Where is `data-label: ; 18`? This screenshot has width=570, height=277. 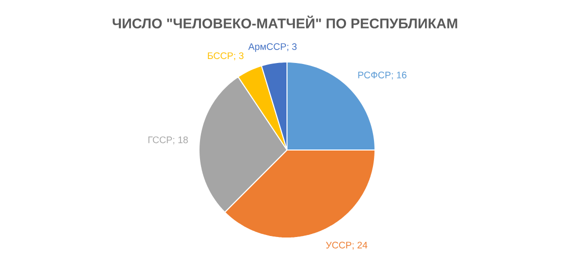
data-label: ; 18 is located at coordinates (180, 140).